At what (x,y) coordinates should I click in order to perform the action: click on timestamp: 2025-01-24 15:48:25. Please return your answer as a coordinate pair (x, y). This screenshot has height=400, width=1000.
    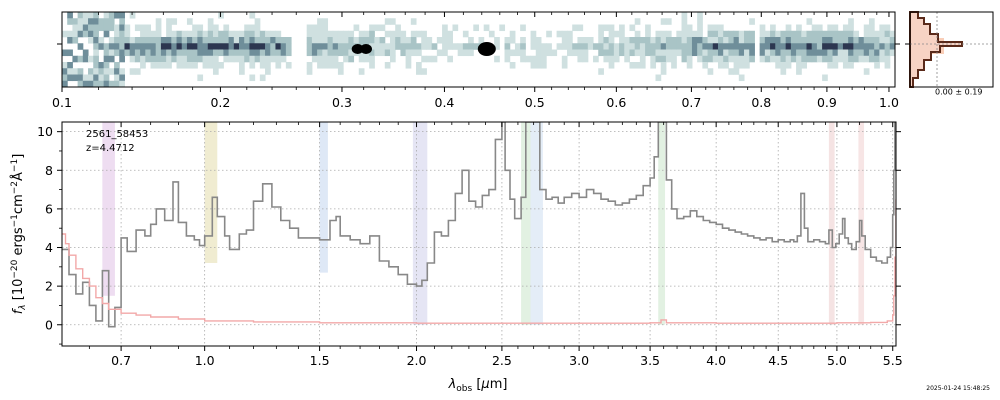
    Looking at the image, I should click on (958, 388).